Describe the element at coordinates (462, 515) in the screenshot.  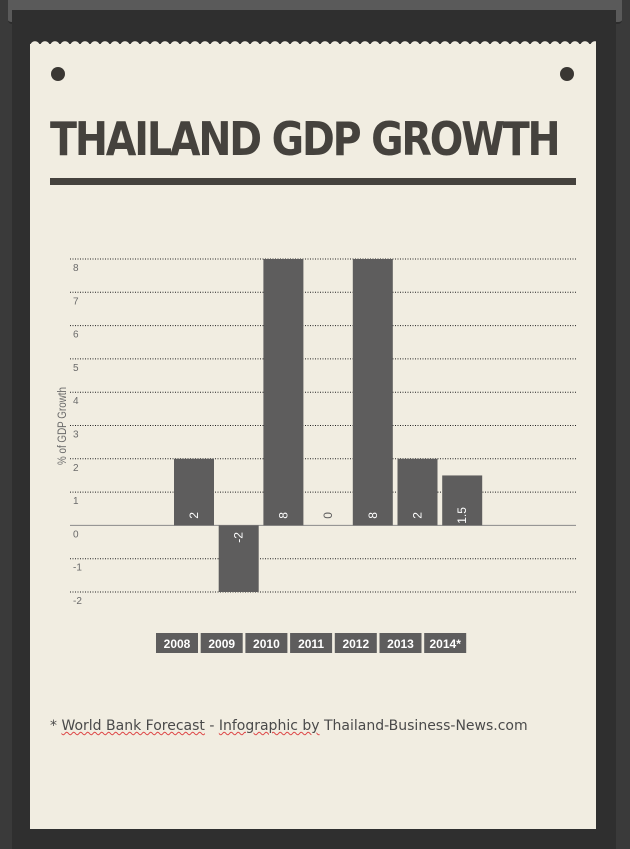
I see `bar-value-label: 1.5` at that location.